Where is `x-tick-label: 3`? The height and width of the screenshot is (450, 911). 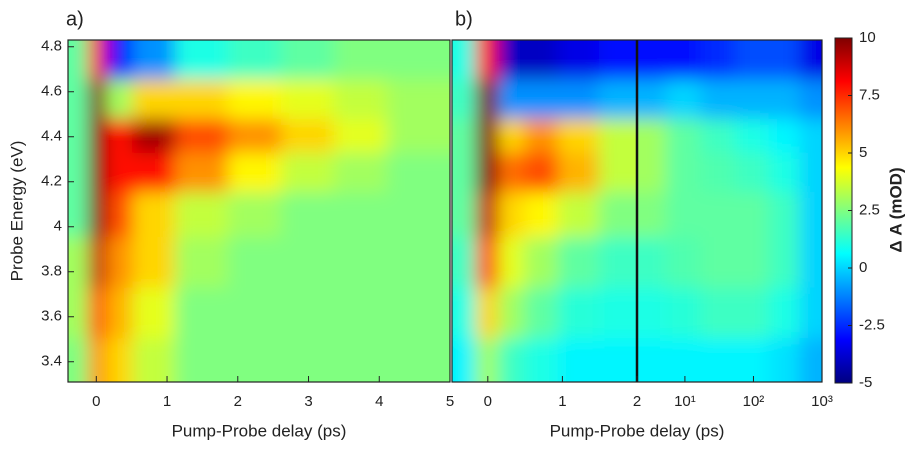 x-tick-label: 3 is located at coordinates (308, 401).